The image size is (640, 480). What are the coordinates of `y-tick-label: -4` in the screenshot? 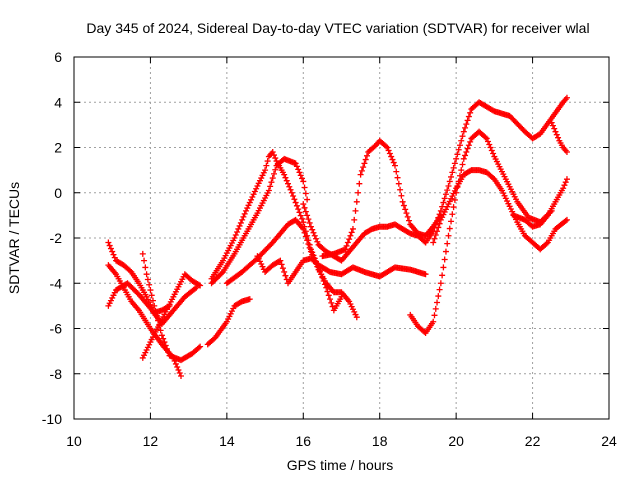 It's located at (56, 283).